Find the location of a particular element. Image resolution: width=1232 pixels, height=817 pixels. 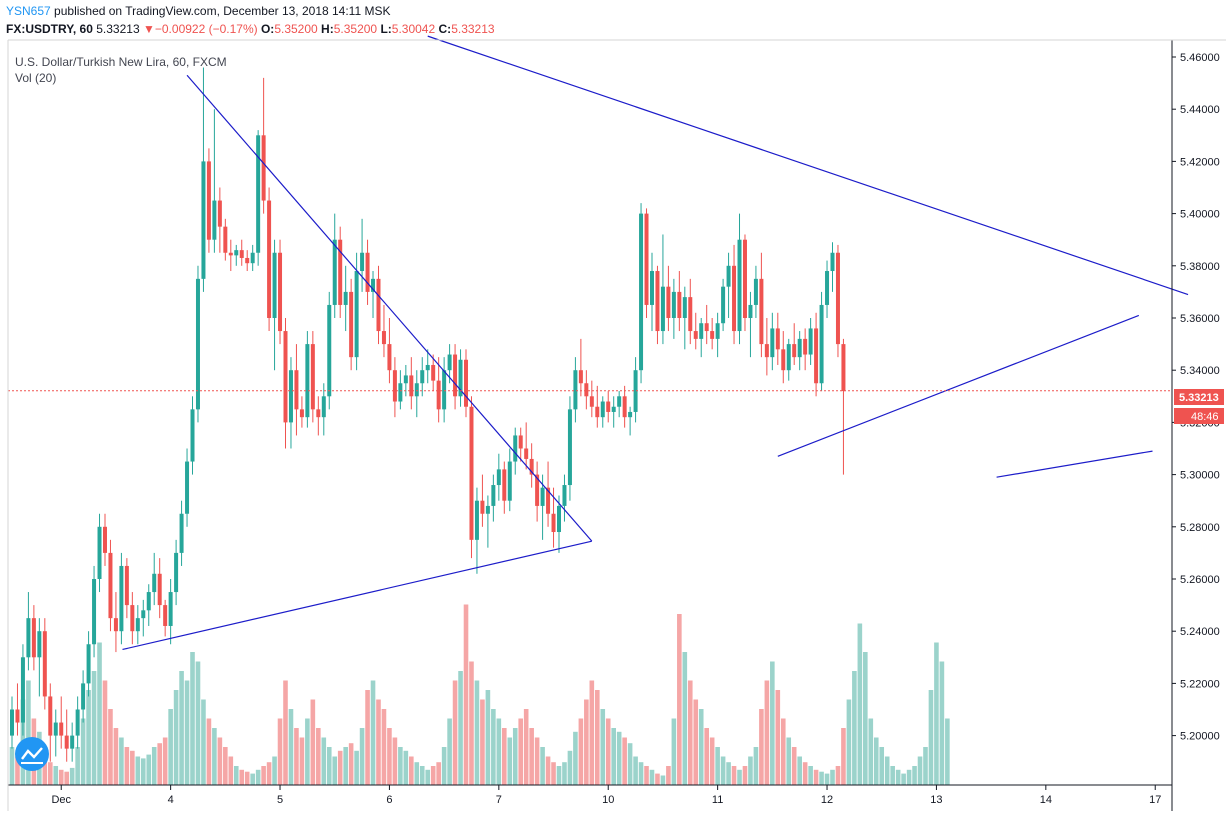

tradingview-logo-icon is located at coordinates (32, 754).